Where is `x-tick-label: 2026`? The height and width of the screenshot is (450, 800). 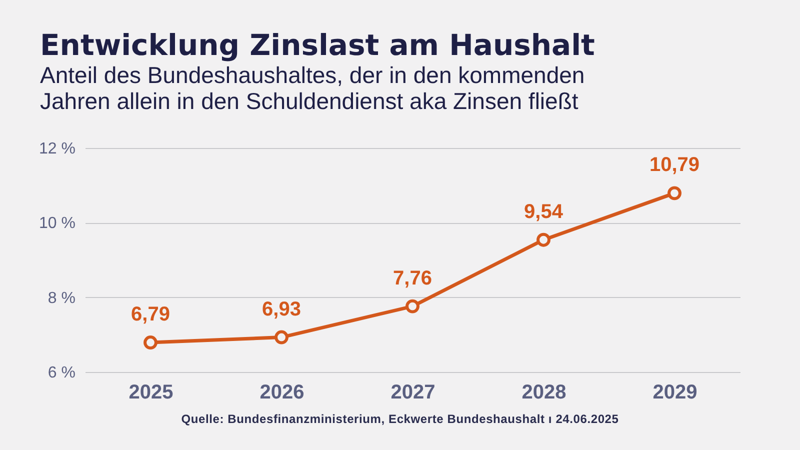
x-tick-label: 2026 is located at coordinates (282, 393).